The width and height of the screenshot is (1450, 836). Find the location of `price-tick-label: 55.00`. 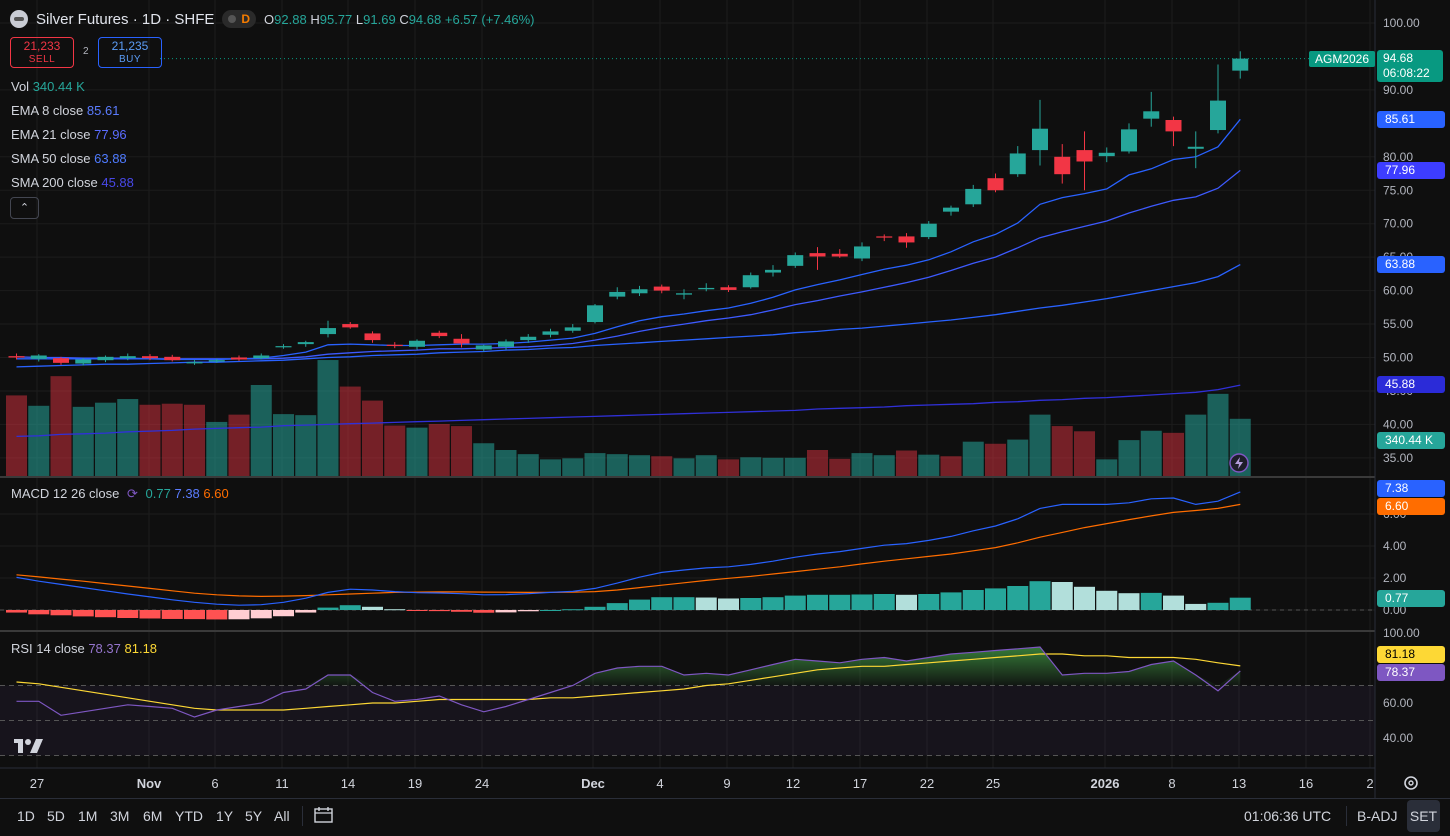

price-tick-label: 55.00 is located at coordinates (1398, 324).